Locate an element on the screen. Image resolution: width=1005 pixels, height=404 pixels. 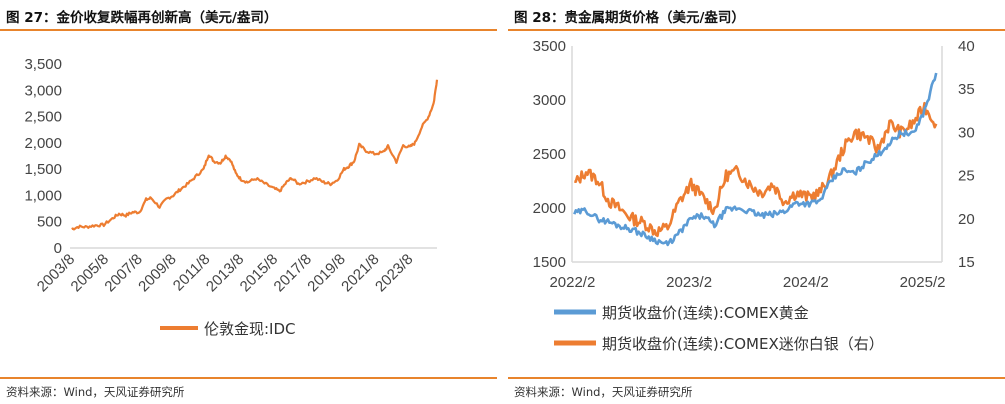
y2-tick-label: 15 is located at coordinates (966, 262).